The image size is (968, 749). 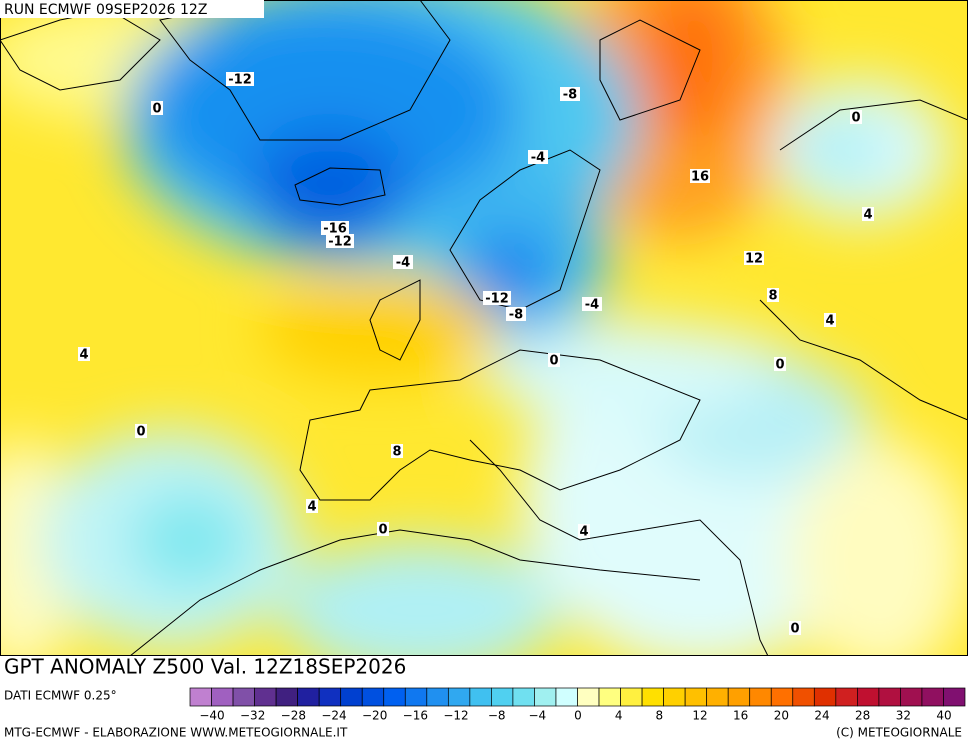 What do you see at coordinates (619, 716) in the screenshot?
I see `colorbar-label: 4` at bounding box center [619, 716].